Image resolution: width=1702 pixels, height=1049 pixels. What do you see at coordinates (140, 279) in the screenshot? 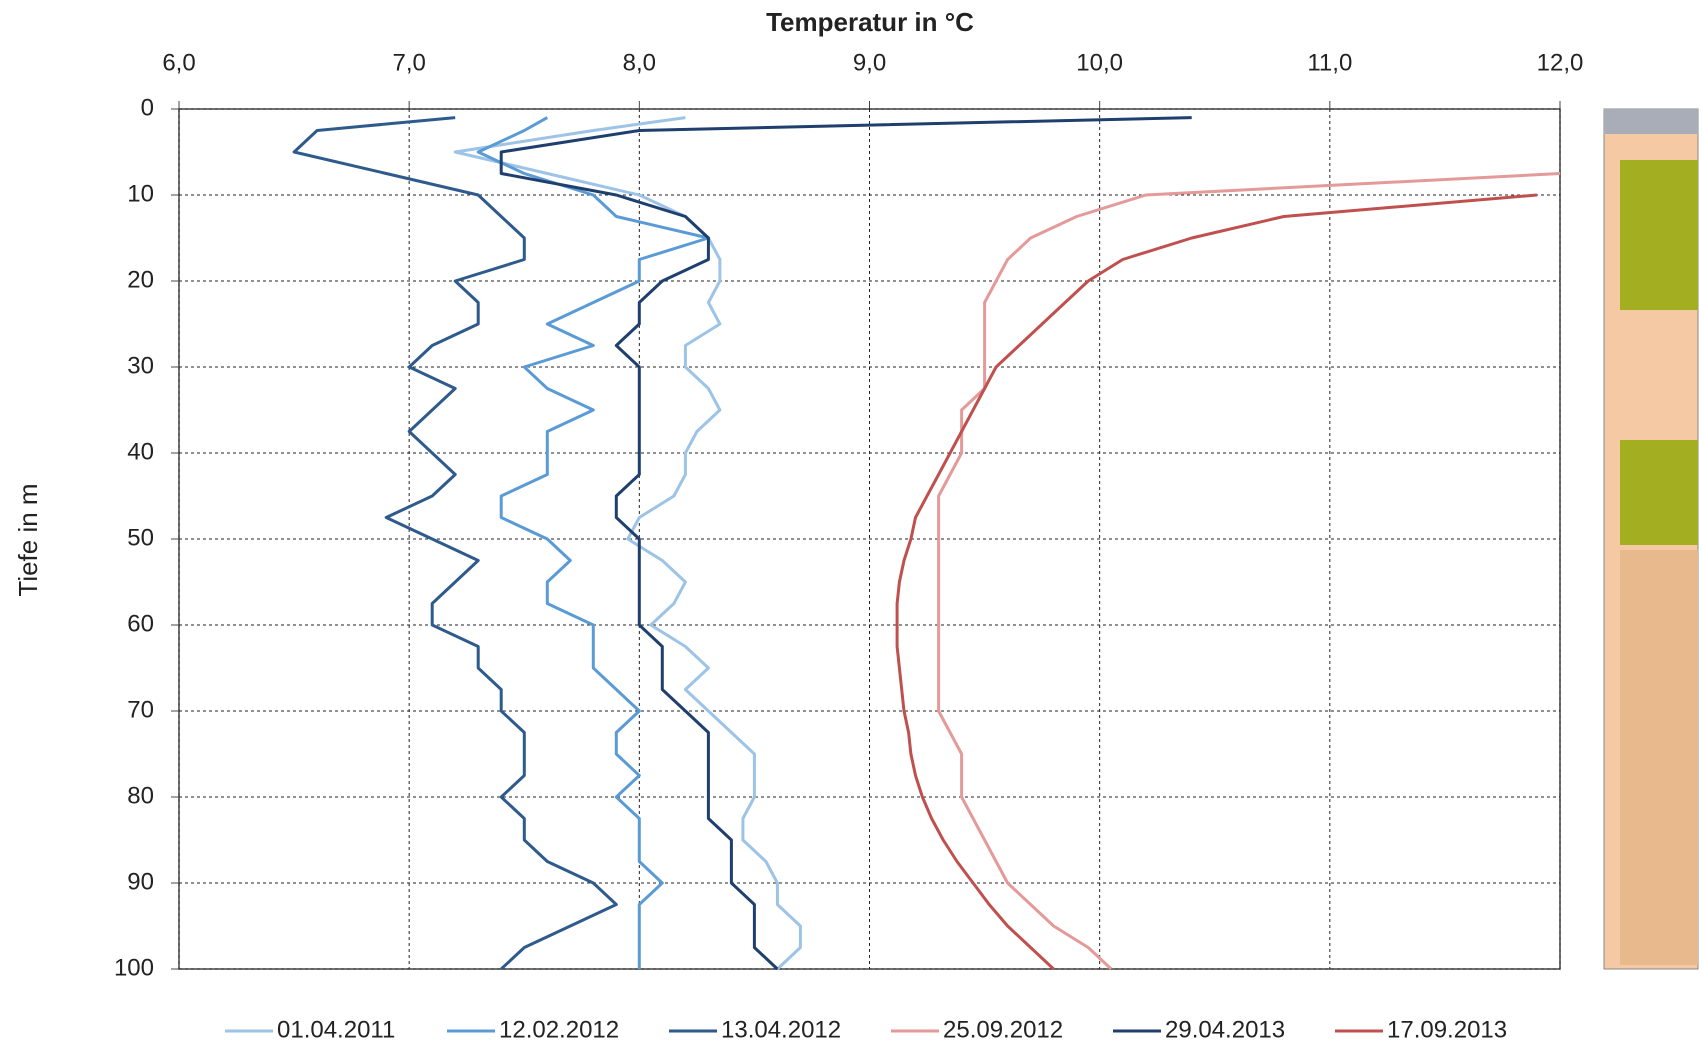
I see `depth-tick-label: 20` at bounding box center [140, 279].